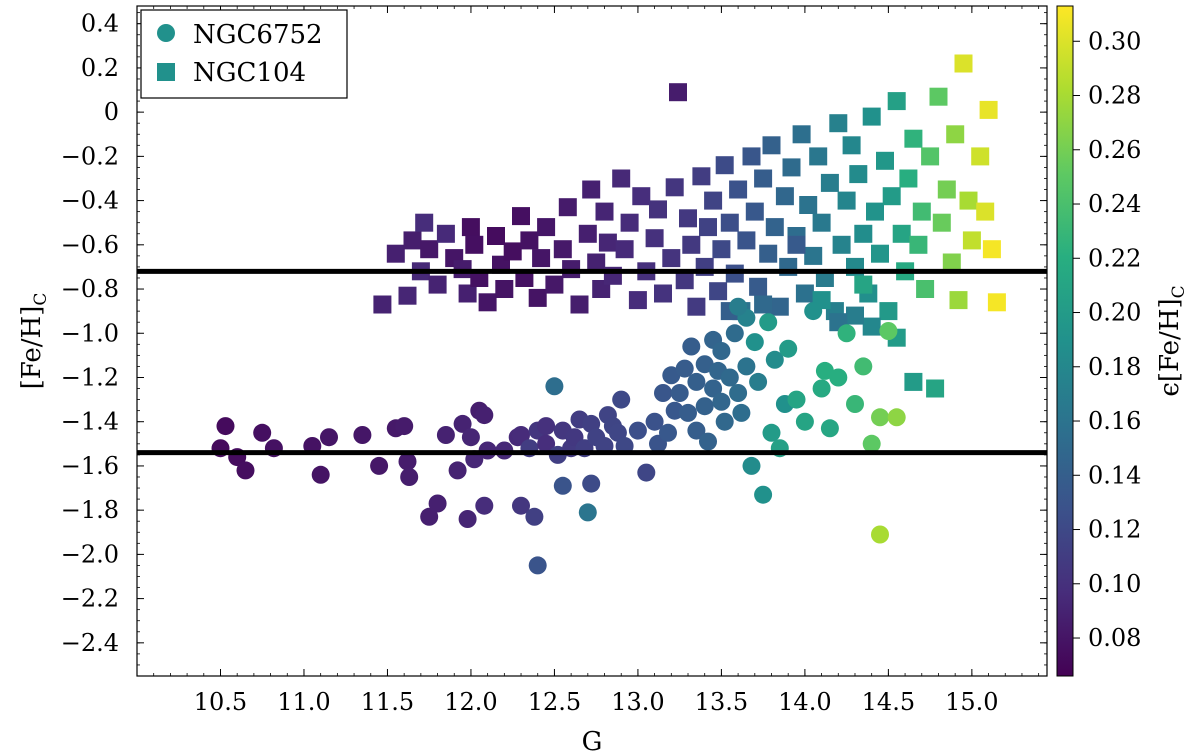 The width and height of the screenshot is (1200, 755). Describe the element at coordinates (90, 554) in the screenshot. I see `y-tick-label-12: −2.0` at that location.